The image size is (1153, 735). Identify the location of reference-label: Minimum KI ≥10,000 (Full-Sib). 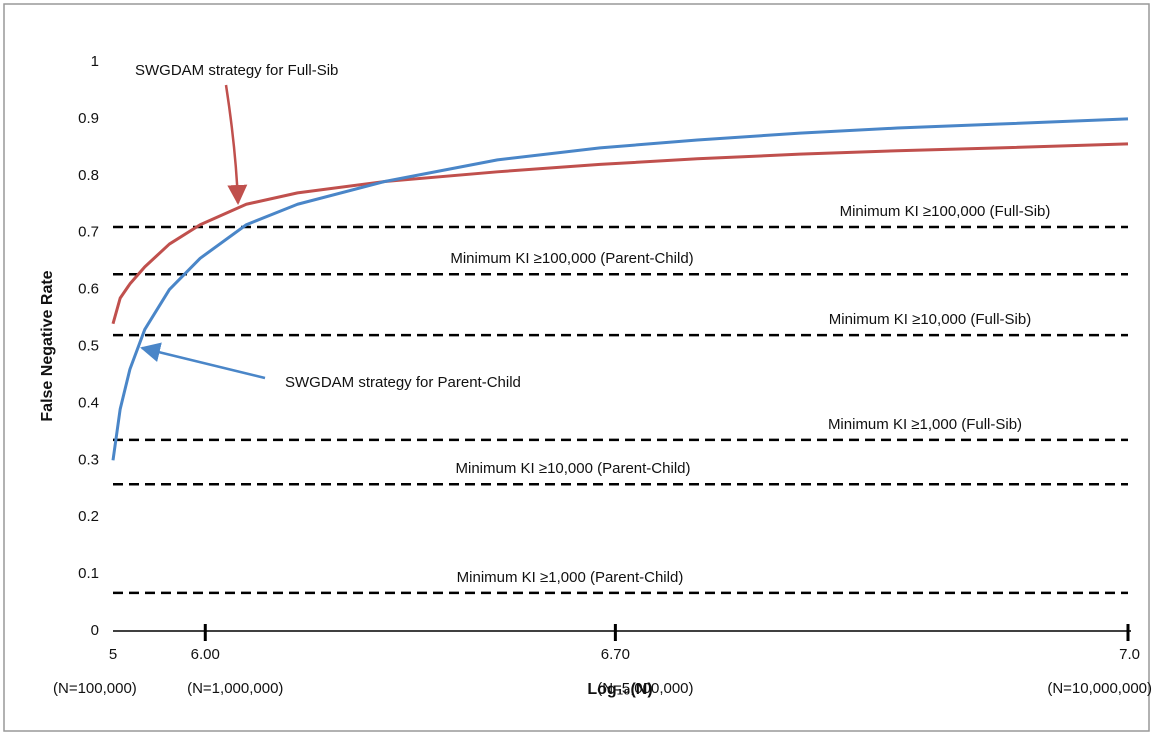
(930, 319).